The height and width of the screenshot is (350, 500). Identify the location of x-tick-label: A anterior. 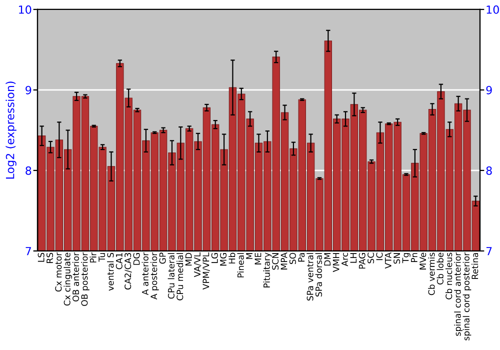
(145, 274).